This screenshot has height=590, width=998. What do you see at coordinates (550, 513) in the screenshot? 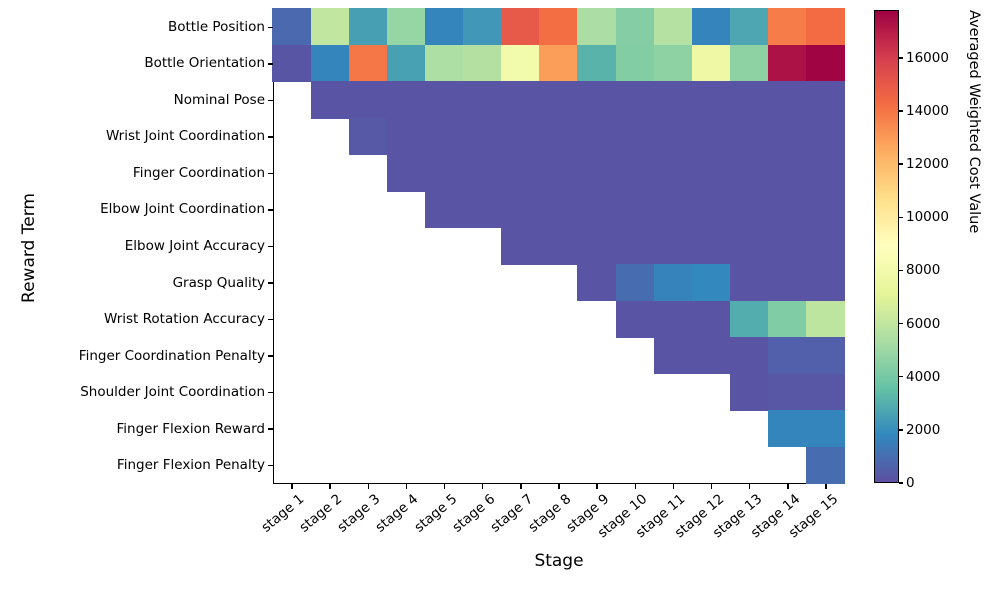
I see `x-tick-label: stage 8` at bounding box center [550, 513].